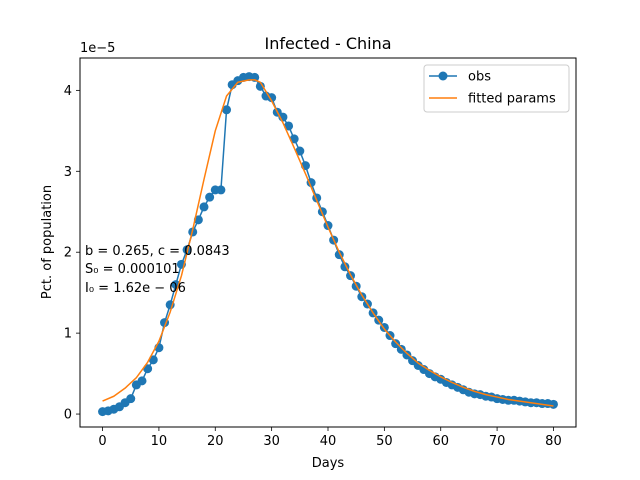  Describe the element at coordinates (157, 251) in the screenshot. I see `annotation-line-1: b = 0.265, c = 0.0843` at that location.